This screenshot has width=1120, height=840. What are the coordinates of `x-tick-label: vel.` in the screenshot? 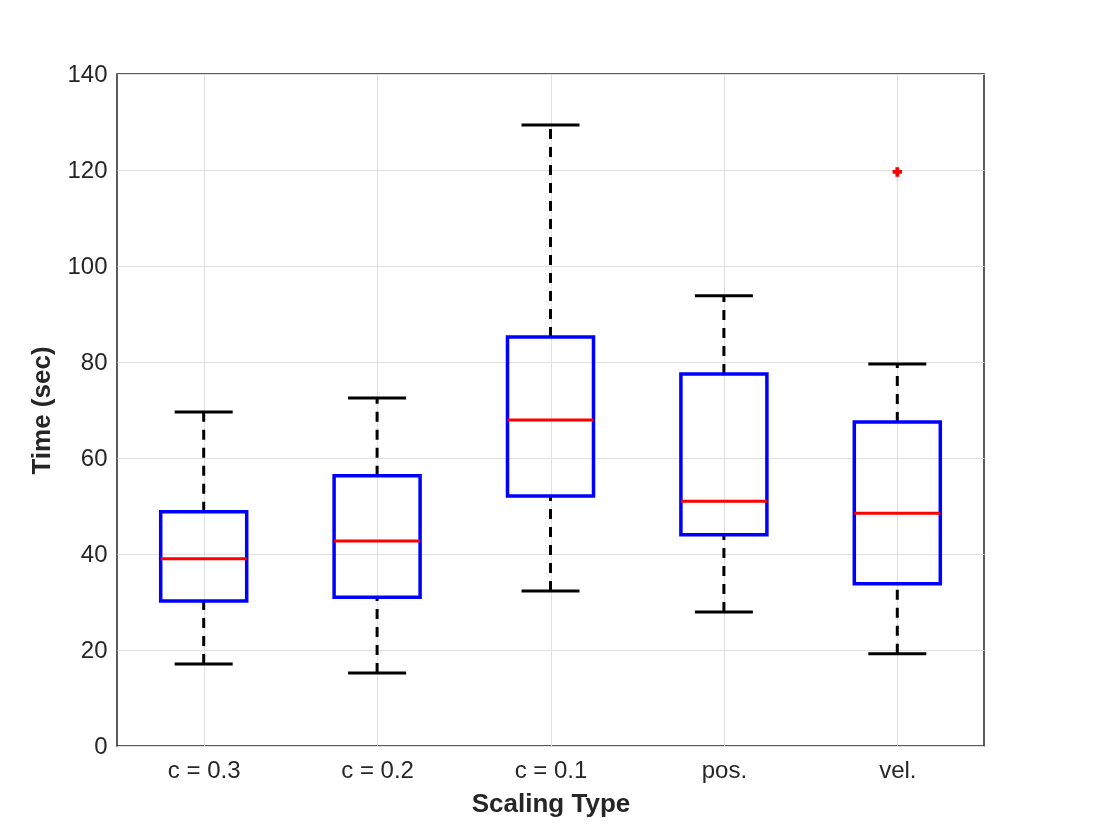 It's located at (898, 769).